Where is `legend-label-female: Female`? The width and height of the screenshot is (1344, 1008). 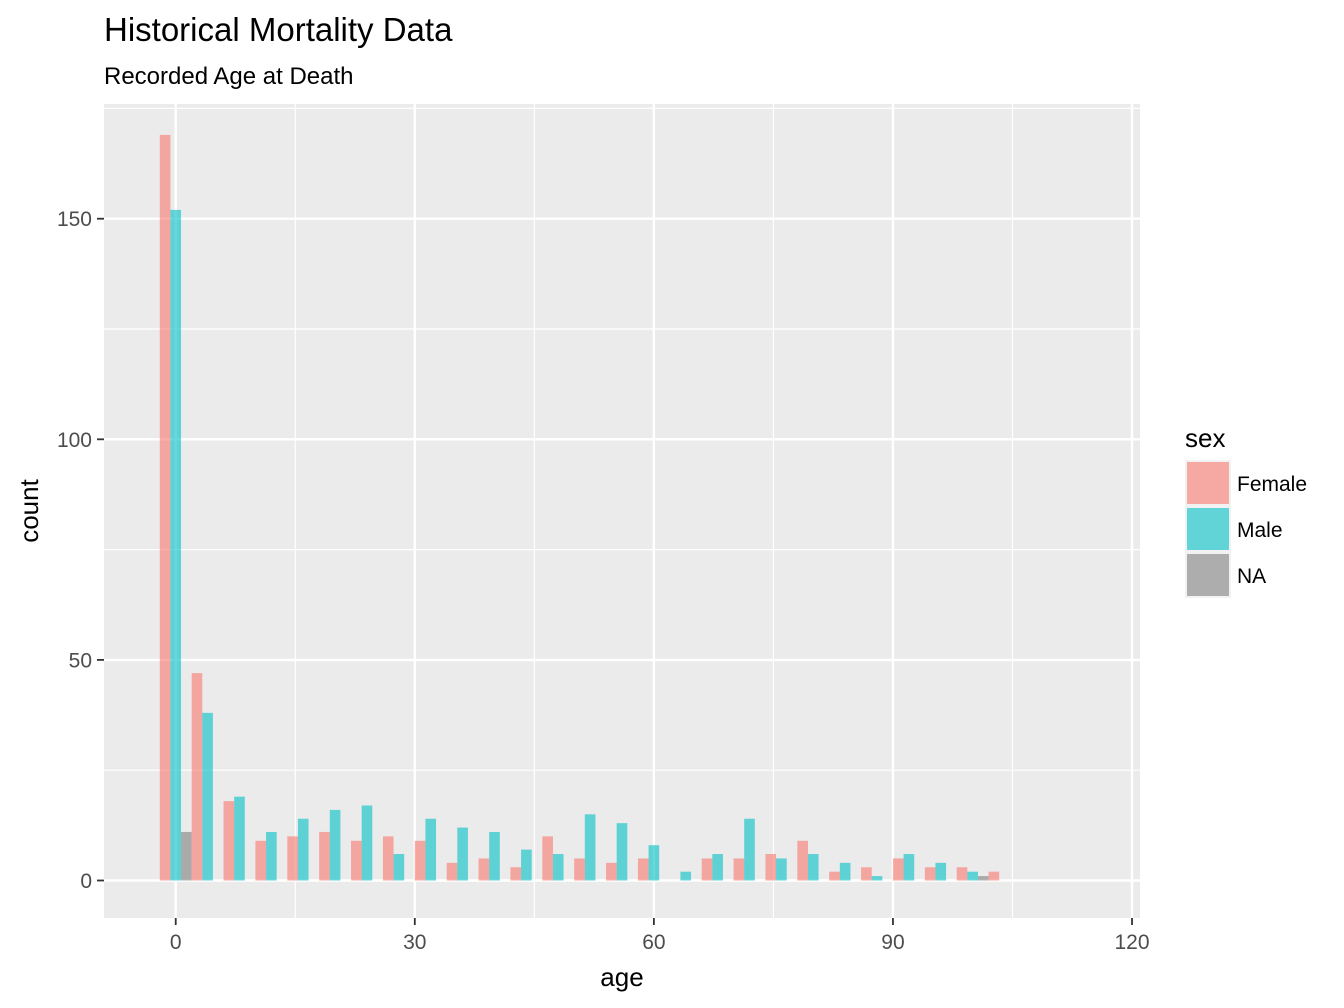
legend-label-female: Female is located at coordinates (1272, 484).